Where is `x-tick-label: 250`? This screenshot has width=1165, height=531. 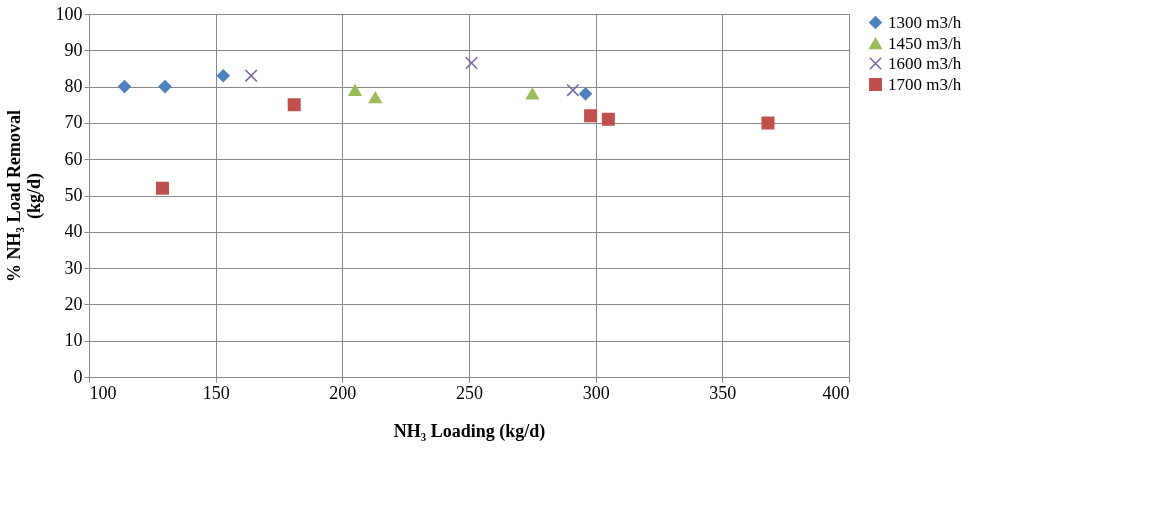
x-tick-label: 250 is located at coordinates (469, 392).